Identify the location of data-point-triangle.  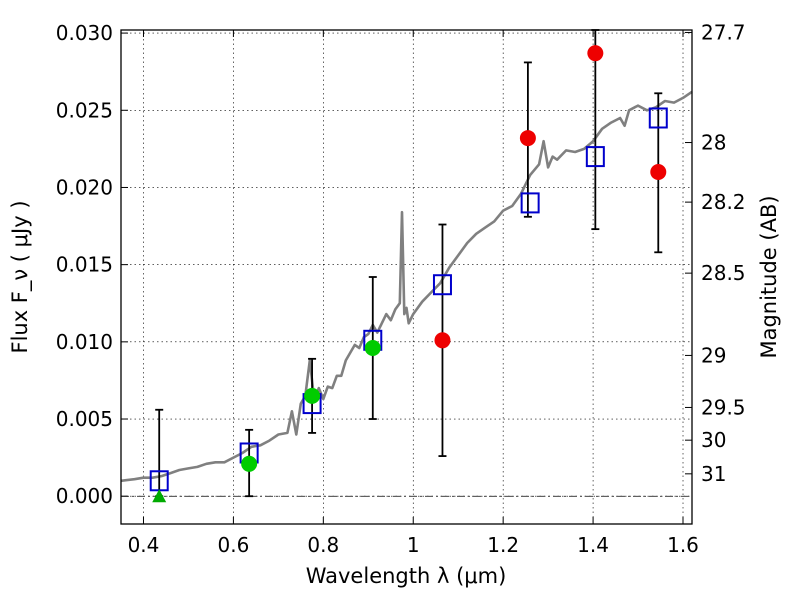
(159, 496).